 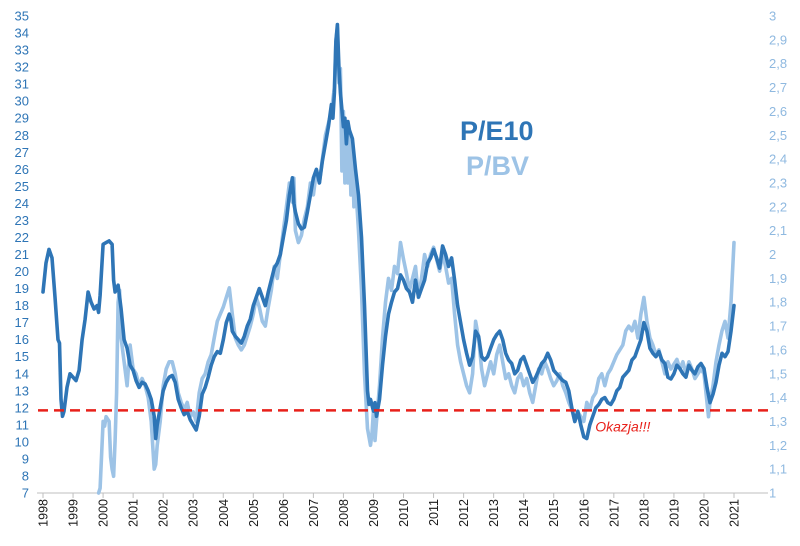 What do you see at coordinates (622, 427) in the screenshot?
I see `annotation-okazja: Okazja!!!` at bounding box center [622, 427].